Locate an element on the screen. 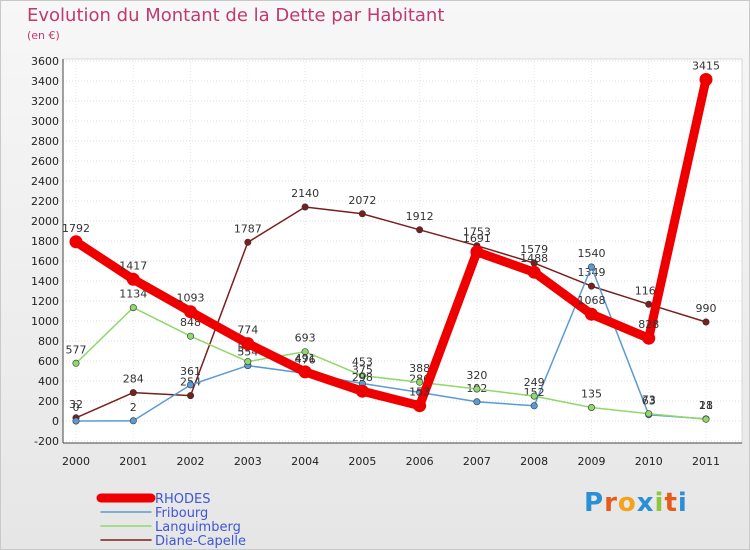  data-label: 1488 is located at coordinates (534, 258).